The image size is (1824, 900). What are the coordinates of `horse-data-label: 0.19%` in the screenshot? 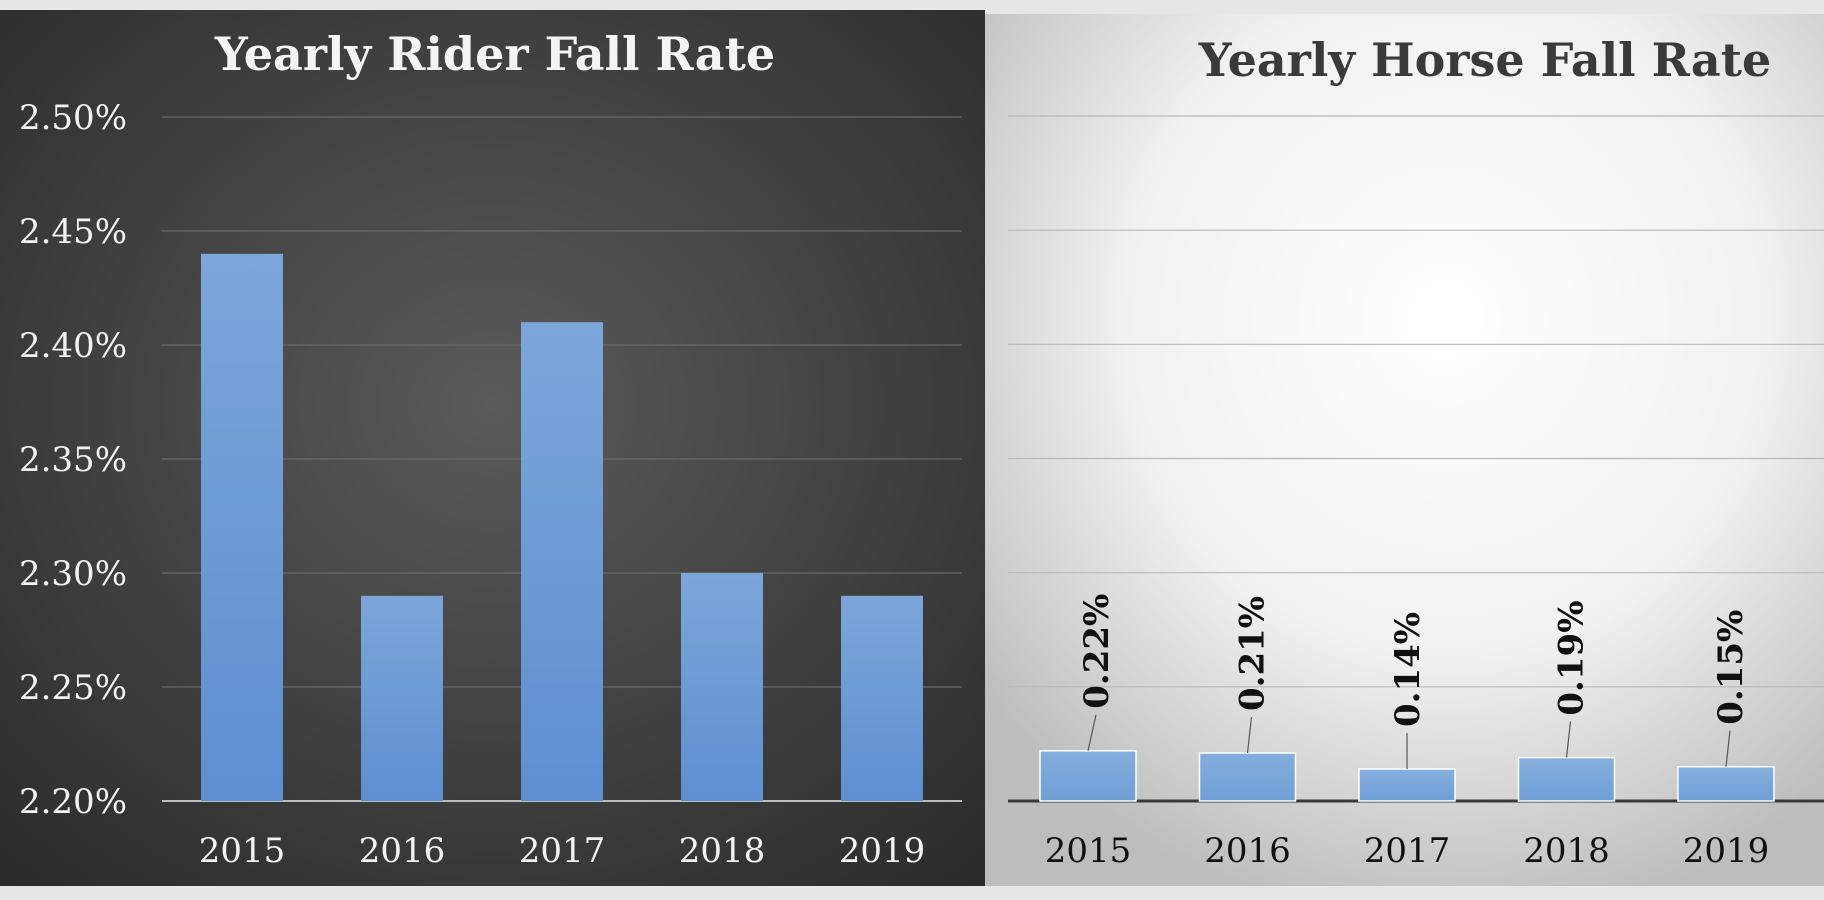 It's located at (1572, 657).